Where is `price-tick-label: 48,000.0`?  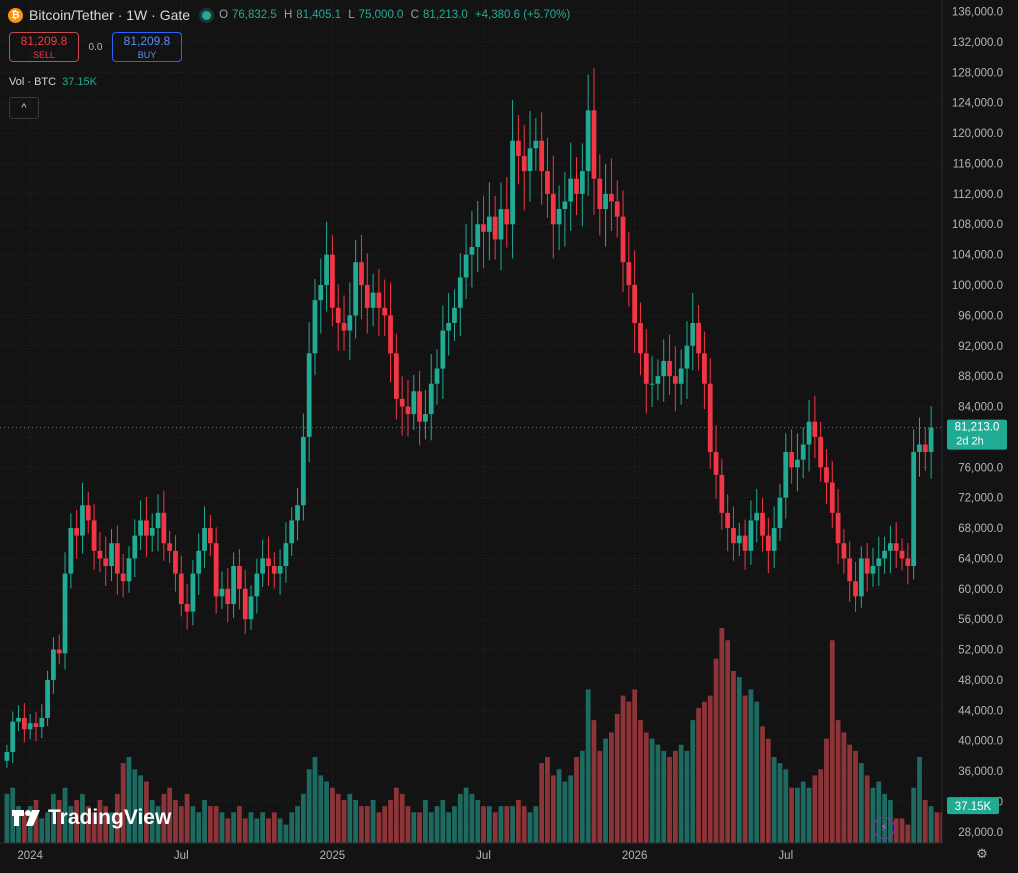
price-tick-label: 48,000.0 is located at coordinates (980, 681).